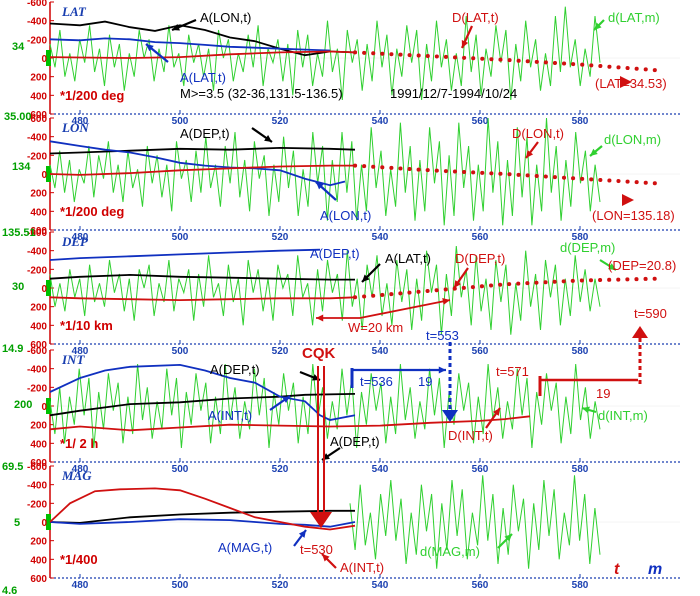 This screenshot has width=700, height=596. Describe the element at coordinates (268, 138) in the screenshot. I see `arrow-a-dep-2-head` at that location.